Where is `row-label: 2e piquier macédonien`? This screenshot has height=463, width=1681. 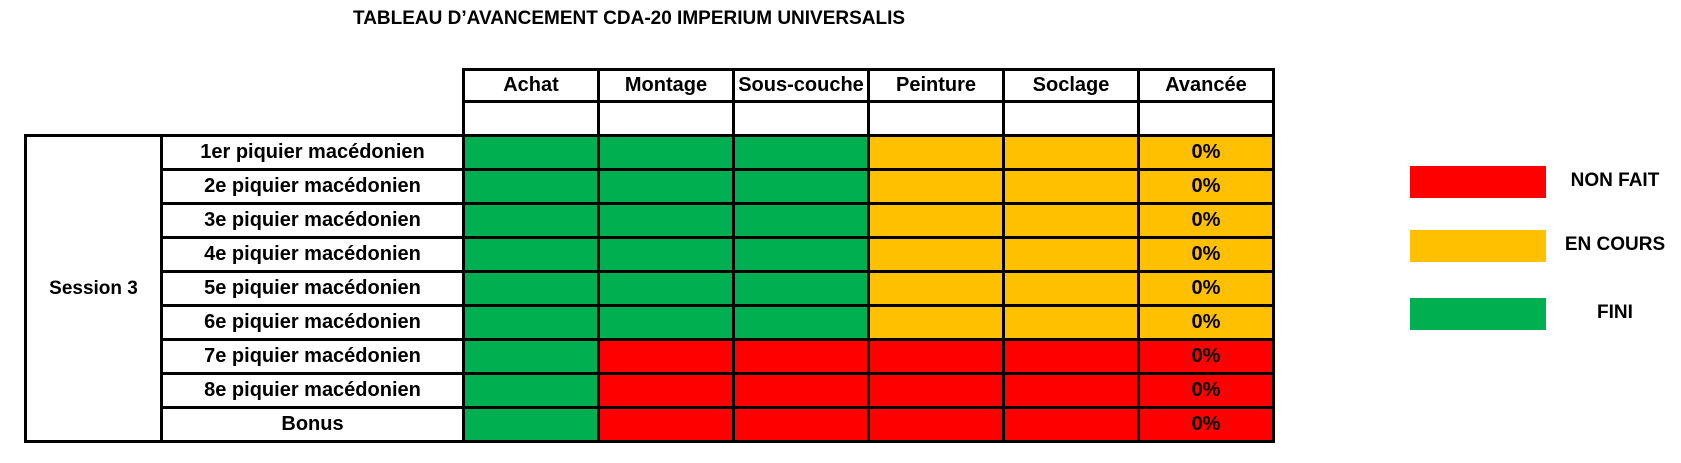 row-label: 2e piquier macédonien is located at coordinates (312, 186).